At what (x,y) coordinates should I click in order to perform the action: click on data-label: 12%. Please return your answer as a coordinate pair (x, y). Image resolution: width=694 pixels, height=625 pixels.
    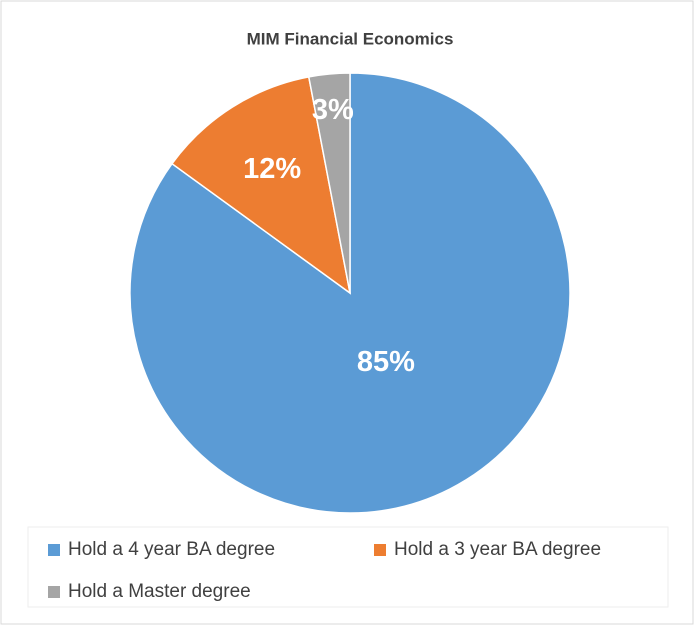
    Looking at the image, I should click on (272, 169).